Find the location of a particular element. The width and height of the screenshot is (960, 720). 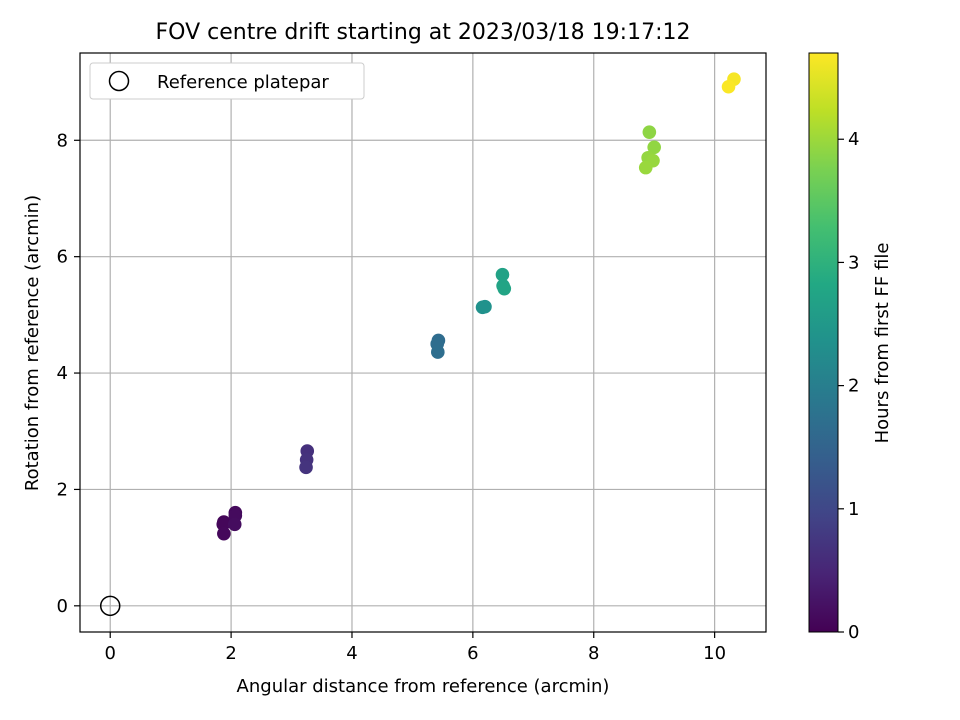

colorbar: 0 1 2 3 4 Hours from first FF file is located at coordinates (850, 347).